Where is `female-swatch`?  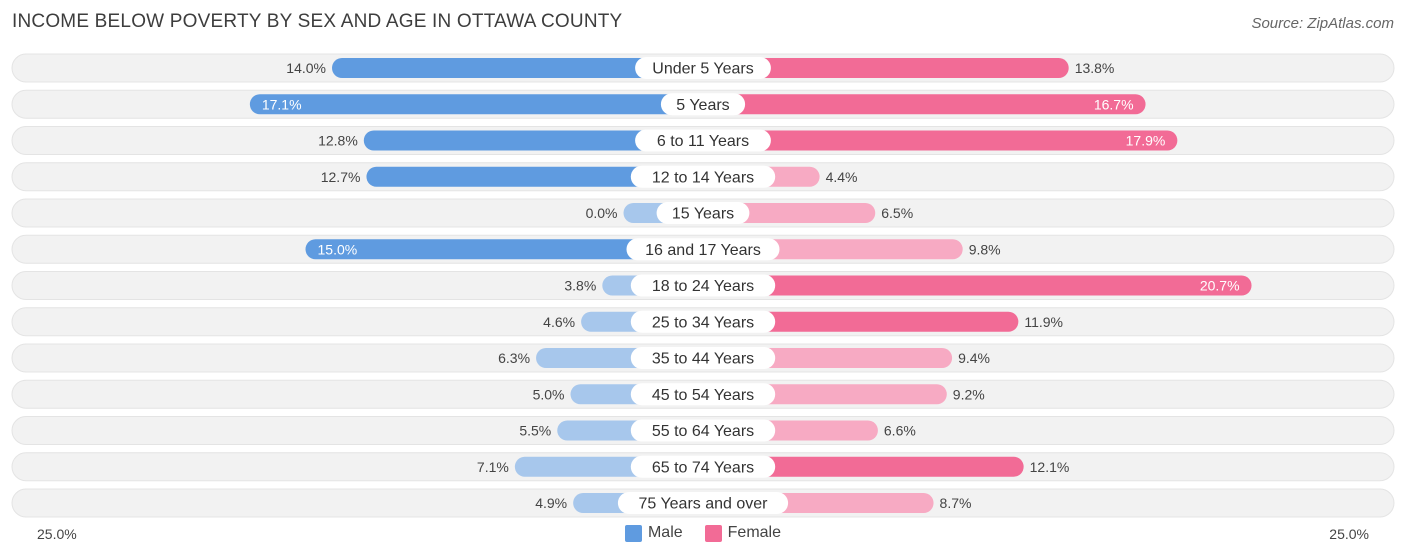 female-swatch is located at coordinates (713, 533).